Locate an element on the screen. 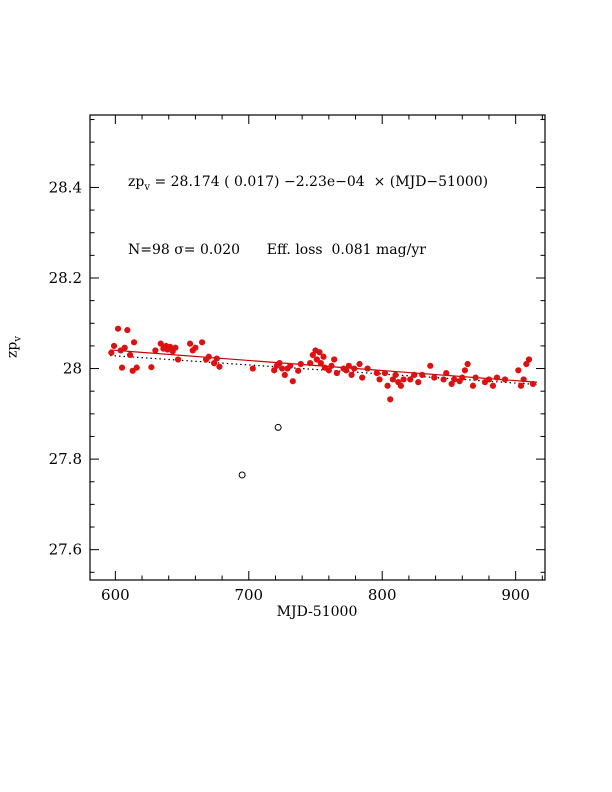 Image resolution: width=612 pixels, height=792 pixels. x-tick-label: 700 is located at coordinates (248, 595).